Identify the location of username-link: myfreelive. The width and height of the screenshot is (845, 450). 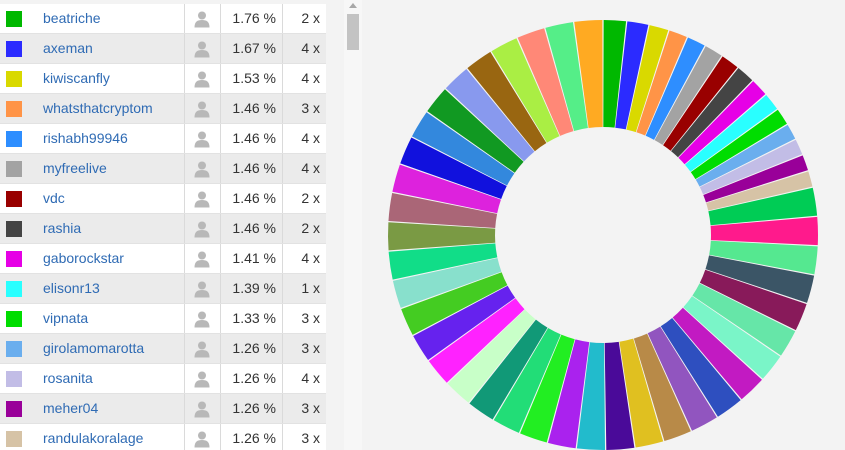
(75, 168).